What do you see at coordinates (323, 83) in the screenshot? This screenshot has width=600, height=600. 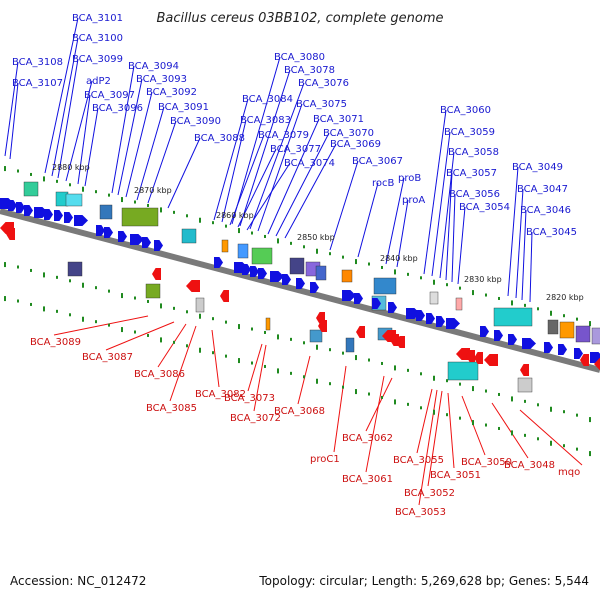 I see `forward-gene-label: BCA_3076` at bounding box center [323, 83].